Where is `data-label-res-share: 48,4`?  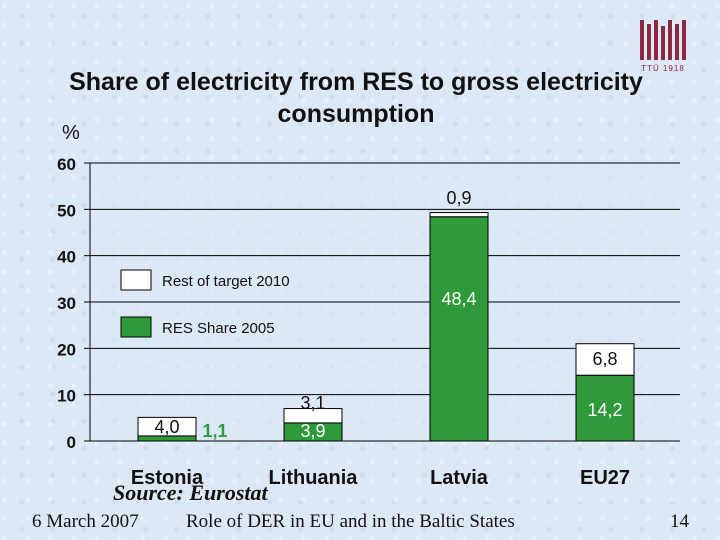
data-label-res-share: 48,4 is located at coordinates (458, 299).